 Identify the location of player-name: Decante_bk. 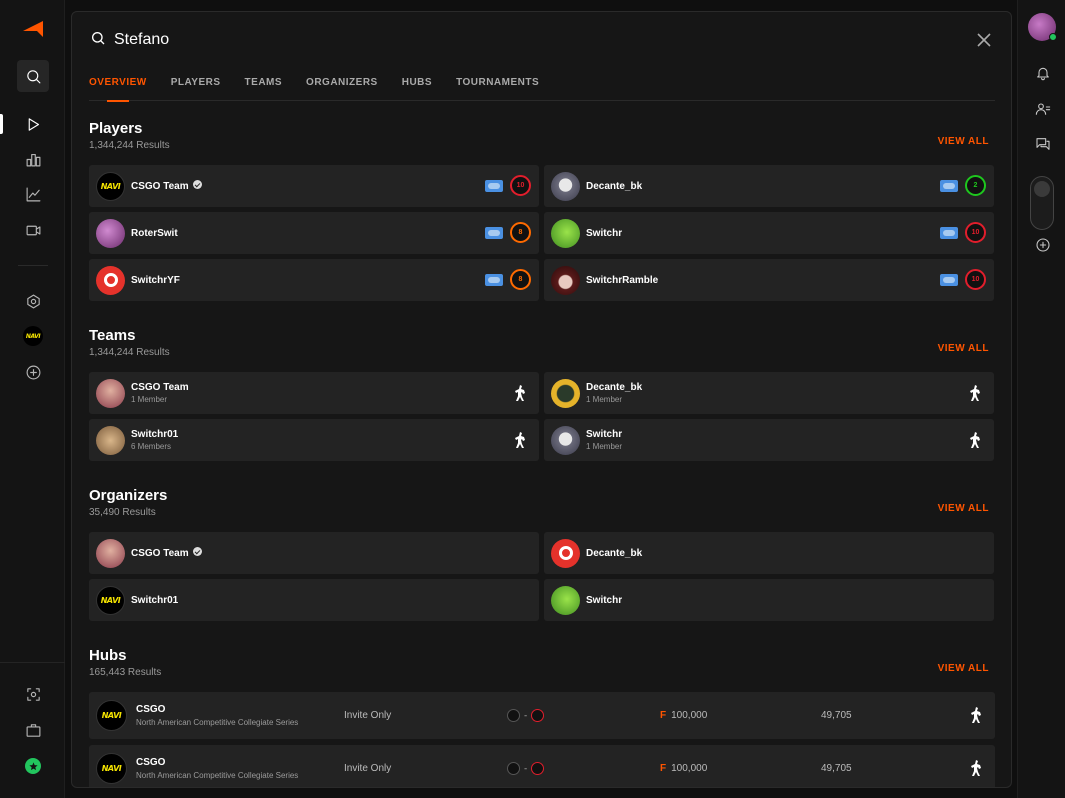
(614, 186).